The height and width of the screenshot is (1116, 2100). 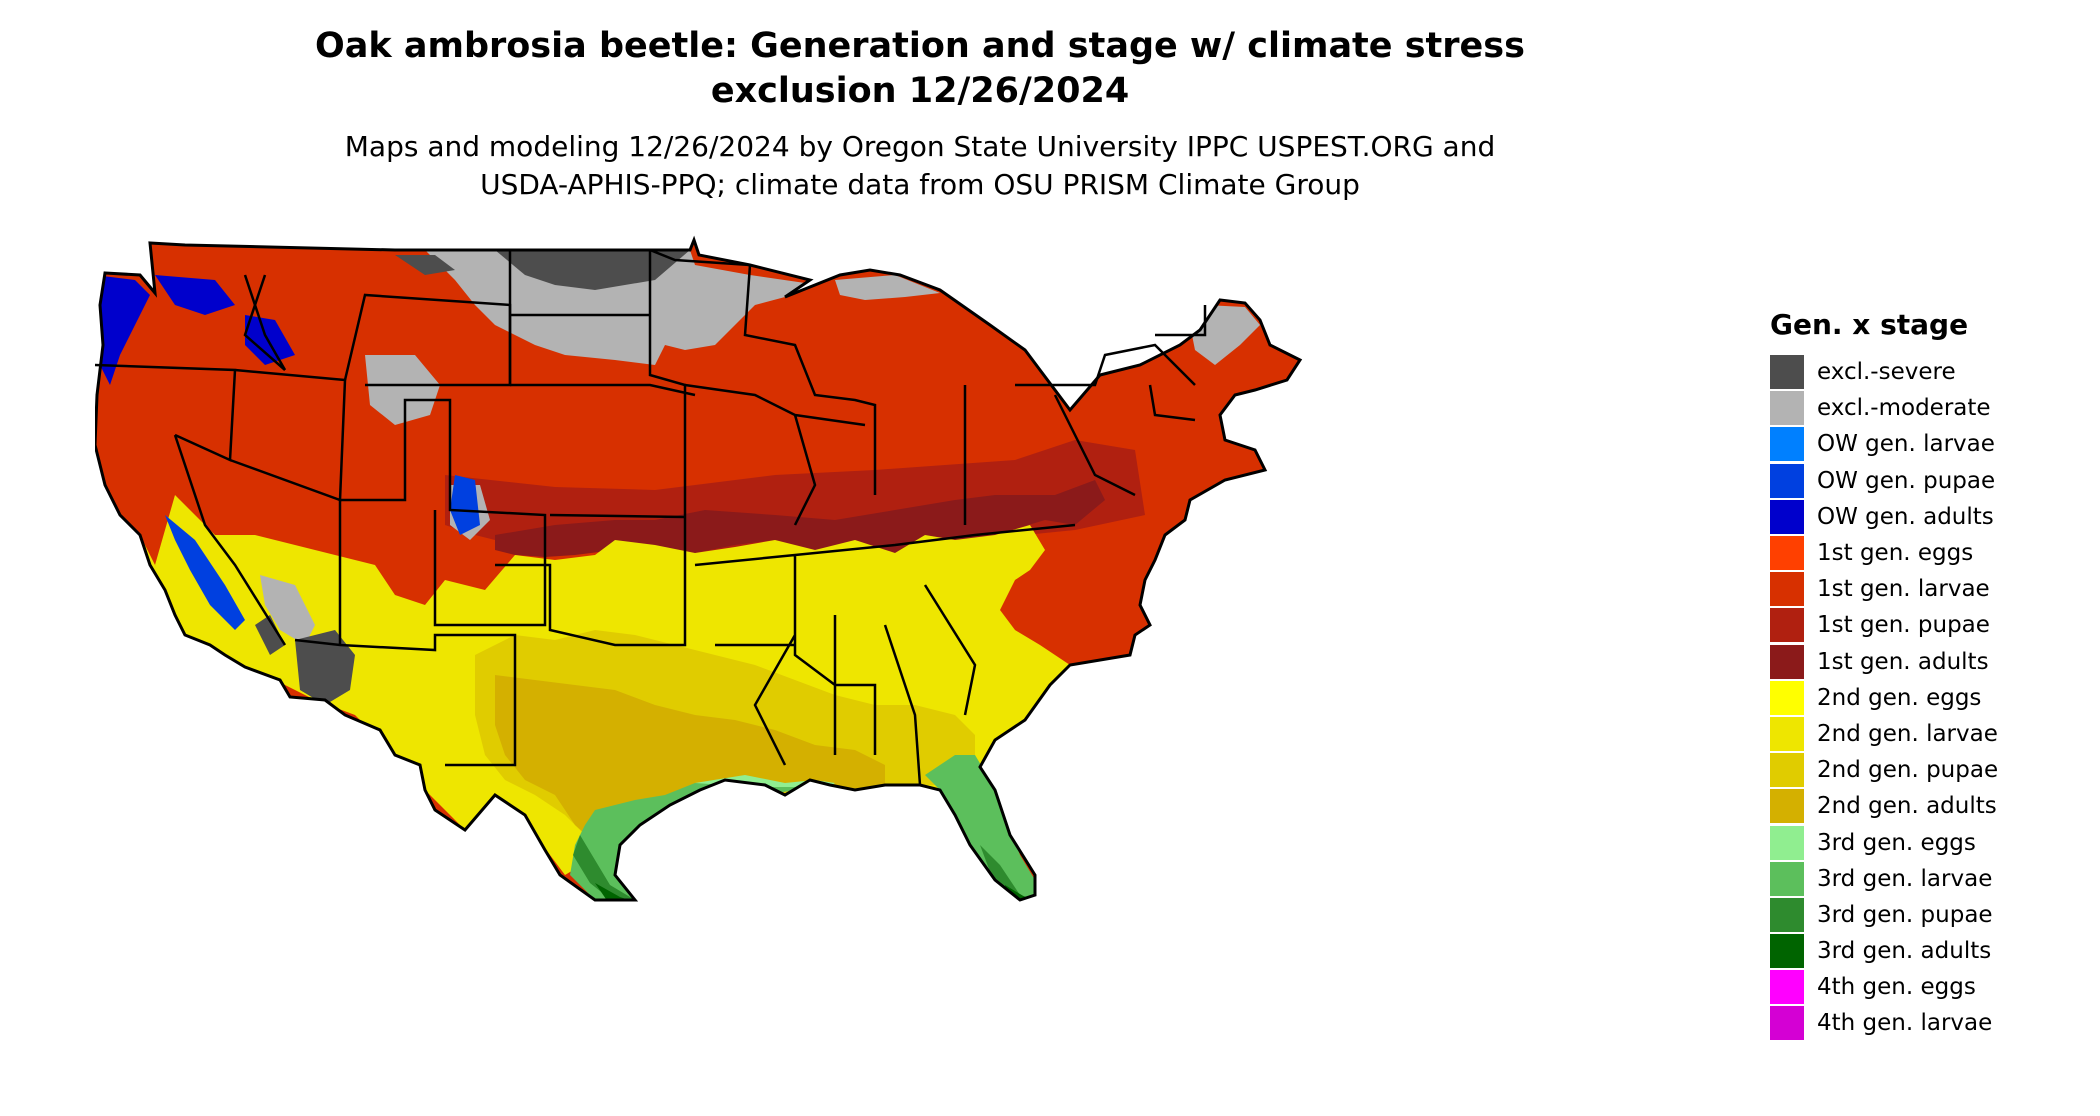 I want to click on region-excl-severe-north, so click(x=542, y=270).